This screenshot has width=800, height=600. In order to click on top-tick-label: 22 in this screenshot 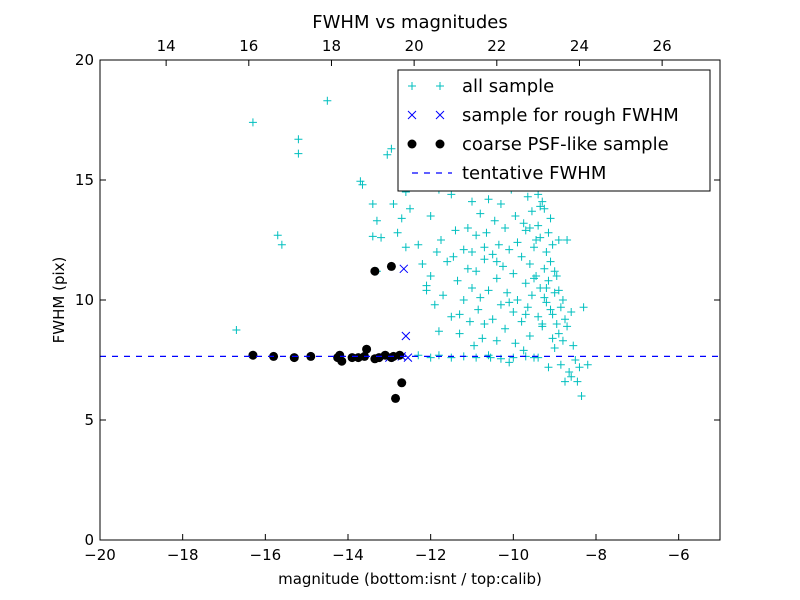, I will do `click(496, 46)`.